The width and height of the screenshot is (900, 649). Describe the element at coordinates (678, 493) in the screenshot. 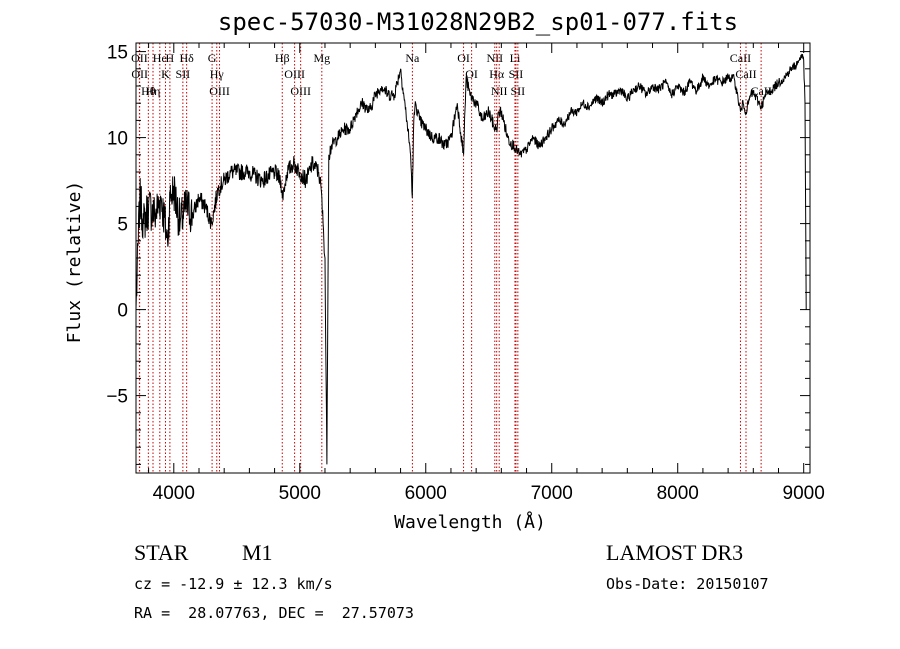

I see `x-tick-label: 8000` at that location.